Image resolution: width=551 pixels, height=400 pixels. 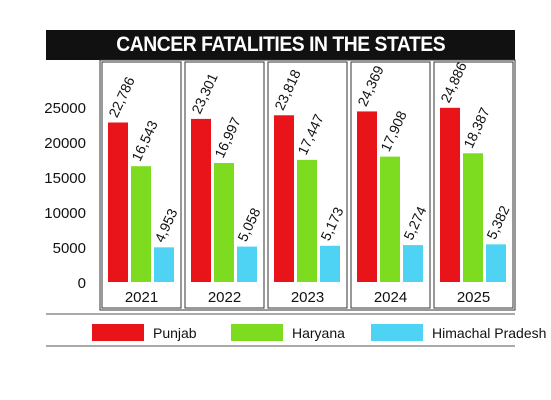 What do you see at coordinates (473, 217) in the screenshot?
I see `bar-haryana-2025` at bounding box center [473, 217].